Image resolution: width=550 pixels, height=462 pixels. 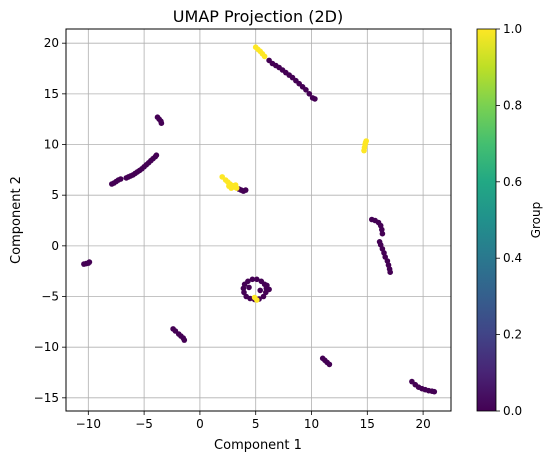 What do you see at coordinates (46, 347) in the screenshot?
I see `y-tick-label: −10` at bounding box center [46, 347].